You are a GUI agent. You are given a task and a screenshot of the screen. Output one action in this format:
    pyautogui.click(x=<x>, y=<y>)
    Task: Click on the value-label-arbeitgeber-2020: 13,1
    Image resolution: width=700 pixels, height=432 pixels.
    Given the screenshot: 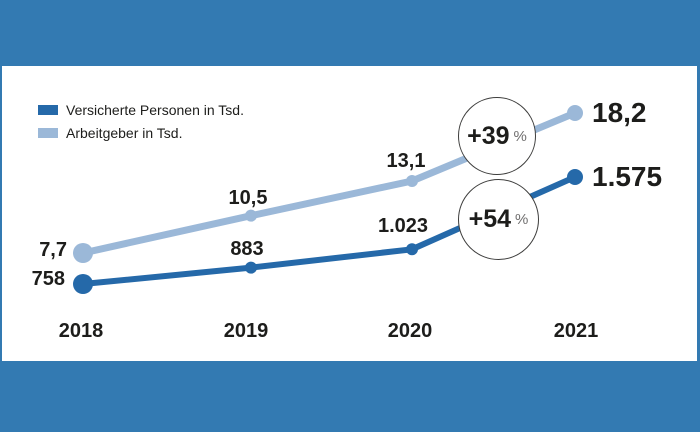 What is the action you would take?
    pyautogui.click(x=406, y=161)
    